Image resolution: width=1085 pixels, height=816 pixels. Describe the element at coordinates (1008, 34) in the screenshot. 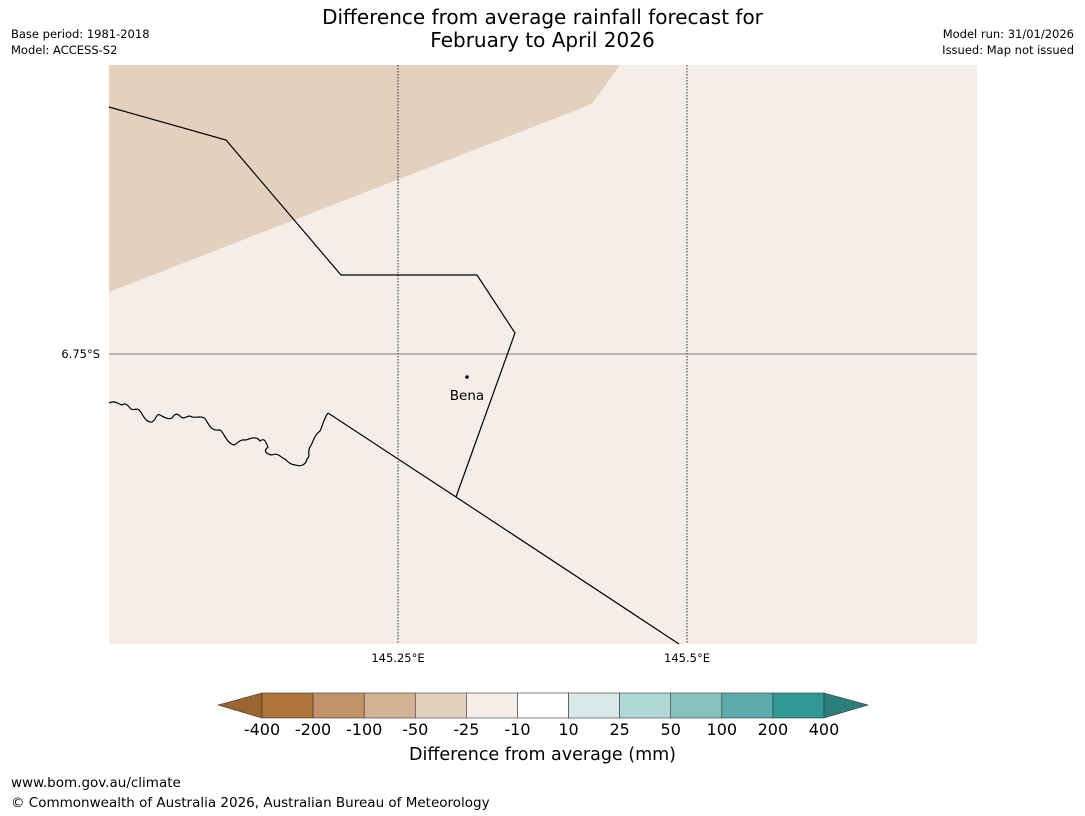

I see `model-run: Model run: 31/01/2026` at that location.